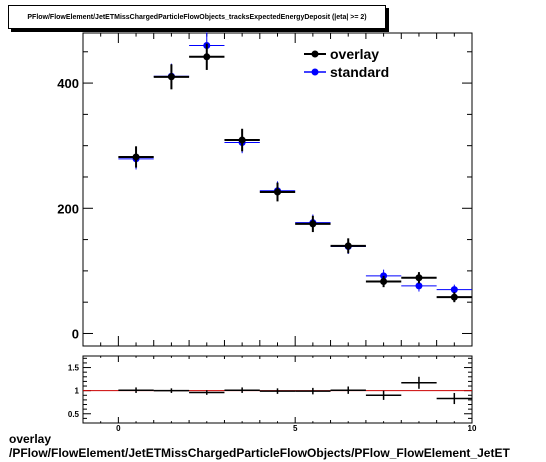 The width and height of the screenshot is (546, 462). I want to click on legend-standard-marker, so click(315, 72).